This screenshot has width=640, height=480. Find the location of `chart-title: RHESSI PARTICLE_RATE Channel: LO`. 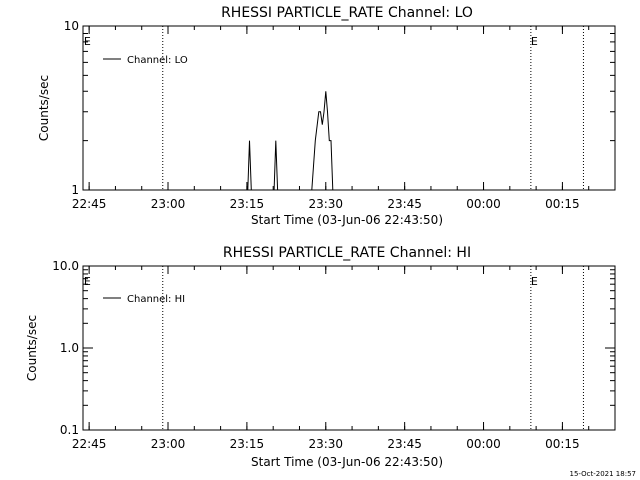

chart-title: RHESSI PARTICLE_RATE Channel: LO is located at coordinates (347, 13).